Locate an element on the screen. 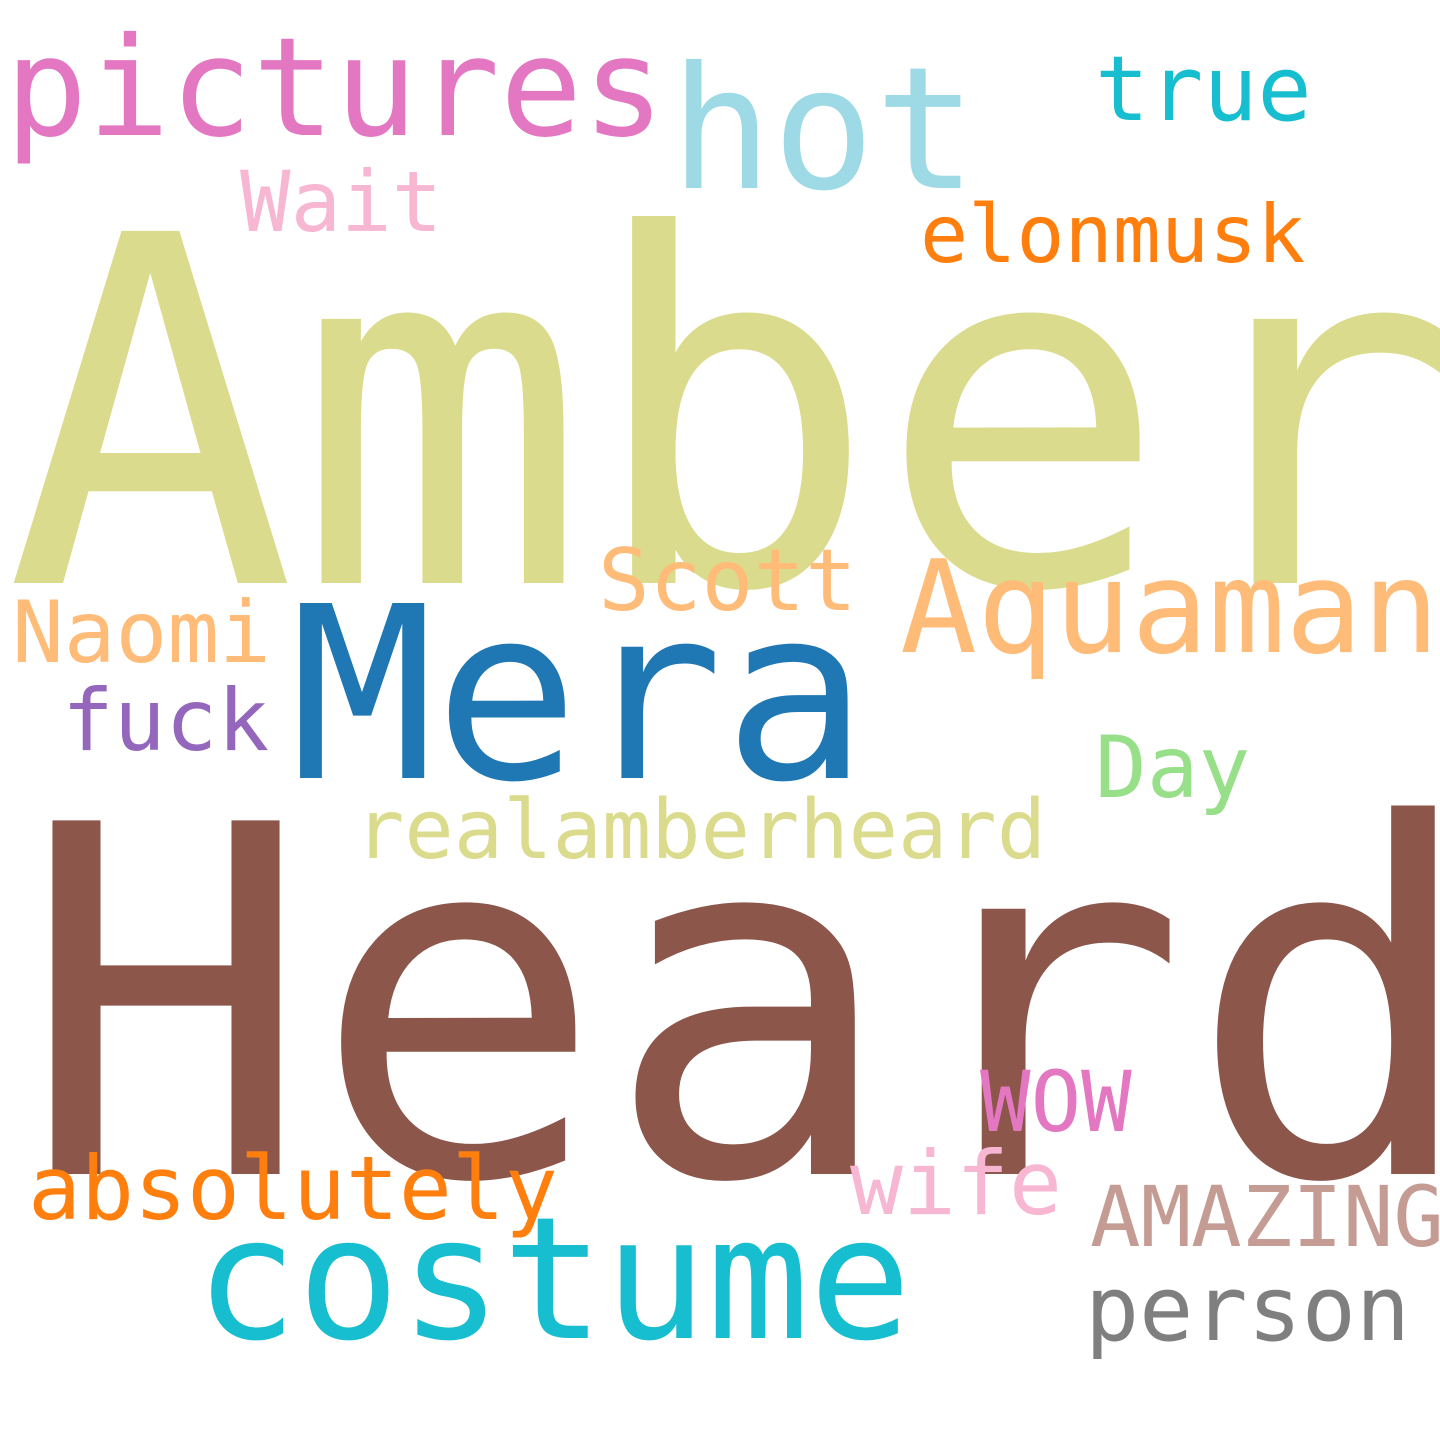 Image resolution: width=1440 pixels, height=1440 pixels. word-person: person is located at coordinates (1248, 1309).